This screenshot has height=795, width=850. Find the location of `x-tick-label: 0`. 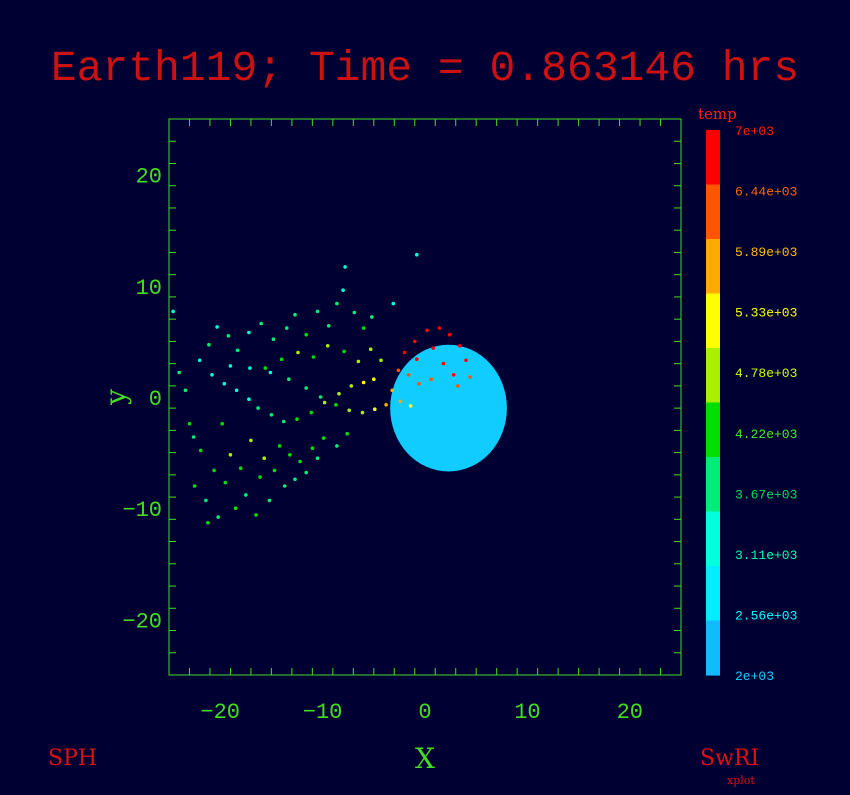

x-tick-label: 0 is located at coordinates (424, 712).